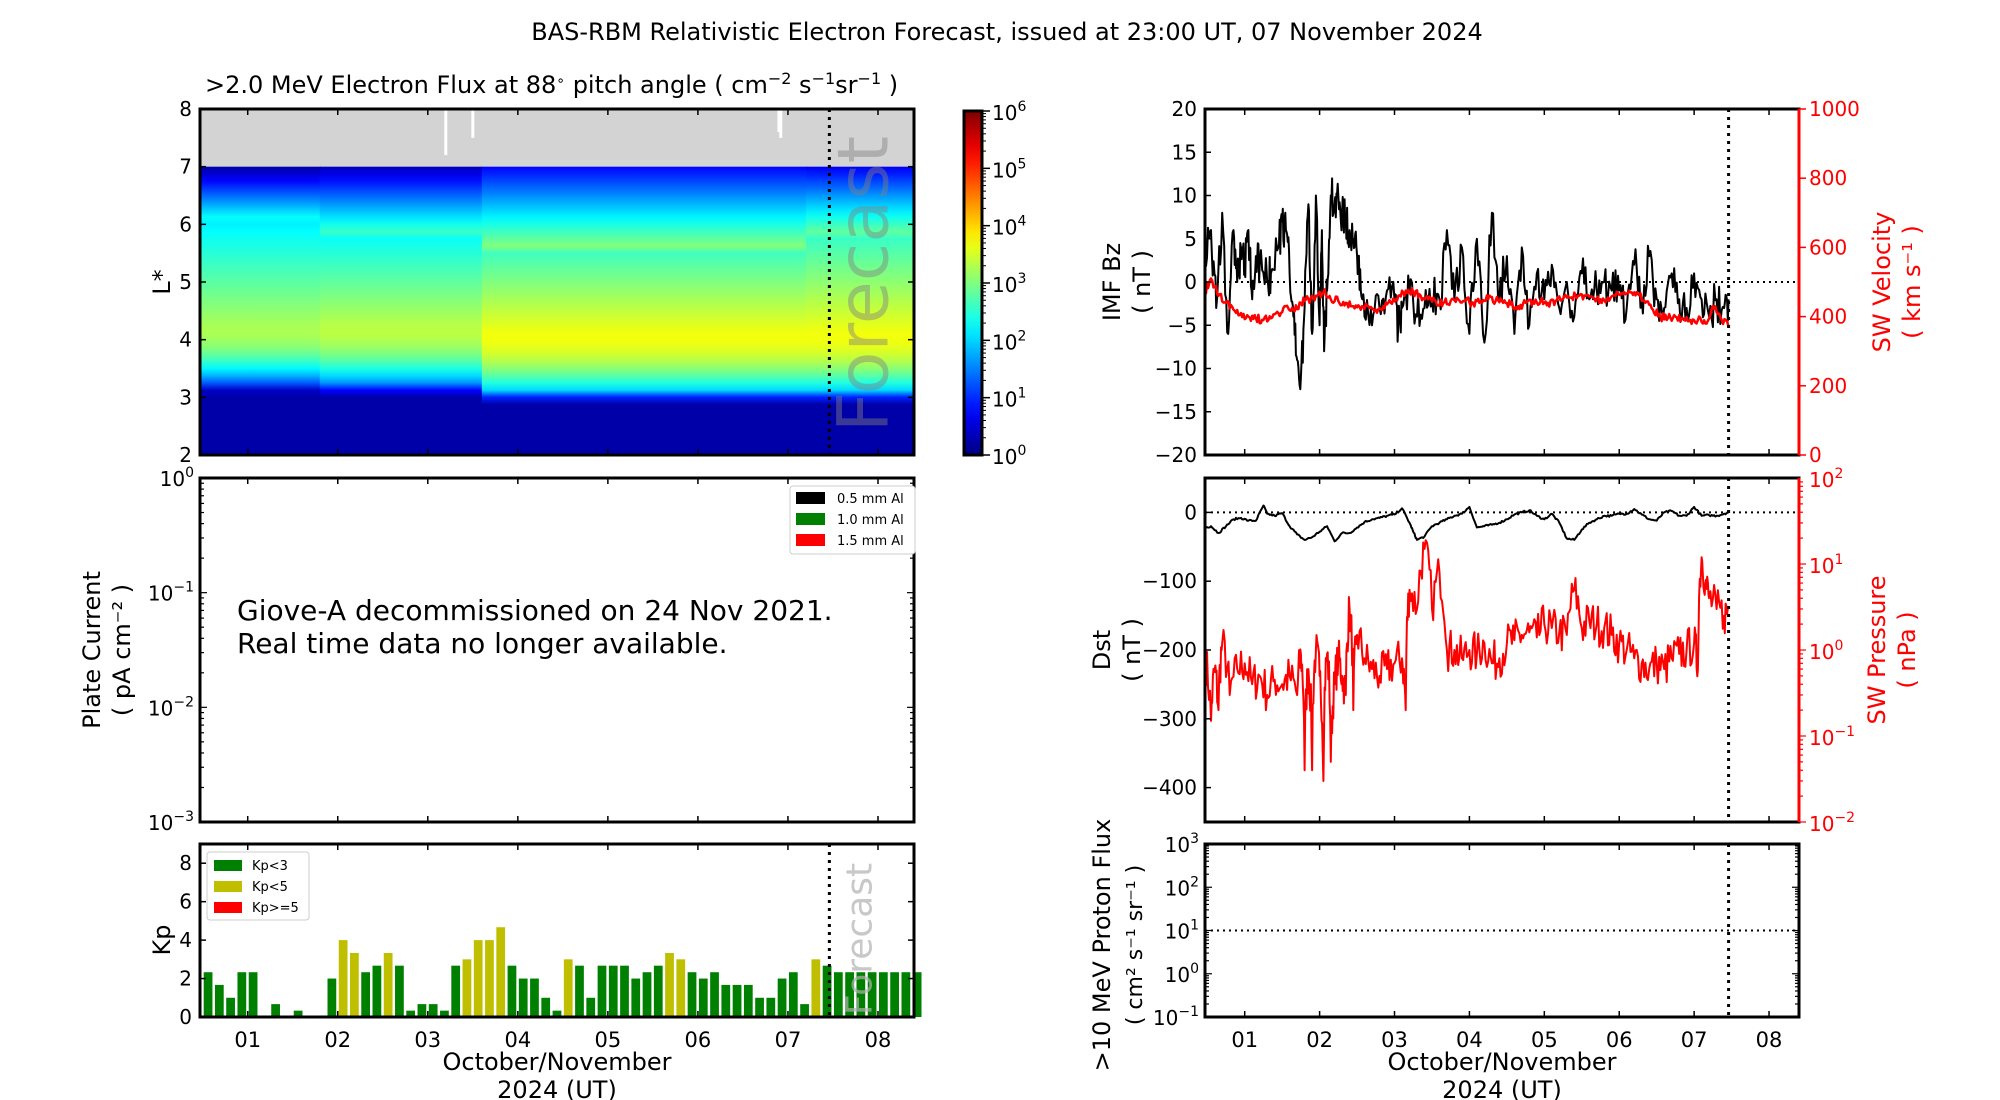 This screenshot has height=1100, width=2000. What do you see at coordinates (517, 1040) in the screenshot?
I see `x-tick-label: 04` at bounding box center [517, 1040].